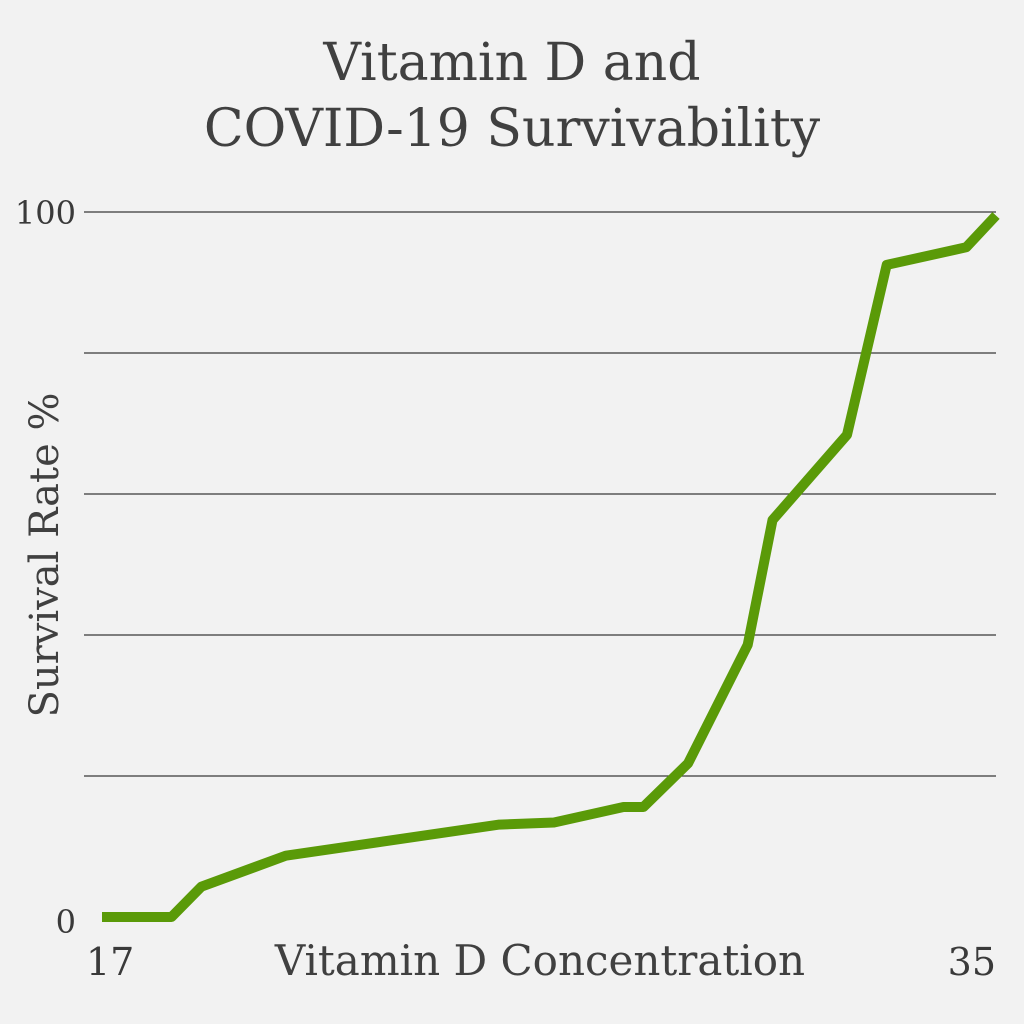 This screenshot has width=1024, height=1024. I want to click on x-tick-label-35: 35, so click(972, 962).